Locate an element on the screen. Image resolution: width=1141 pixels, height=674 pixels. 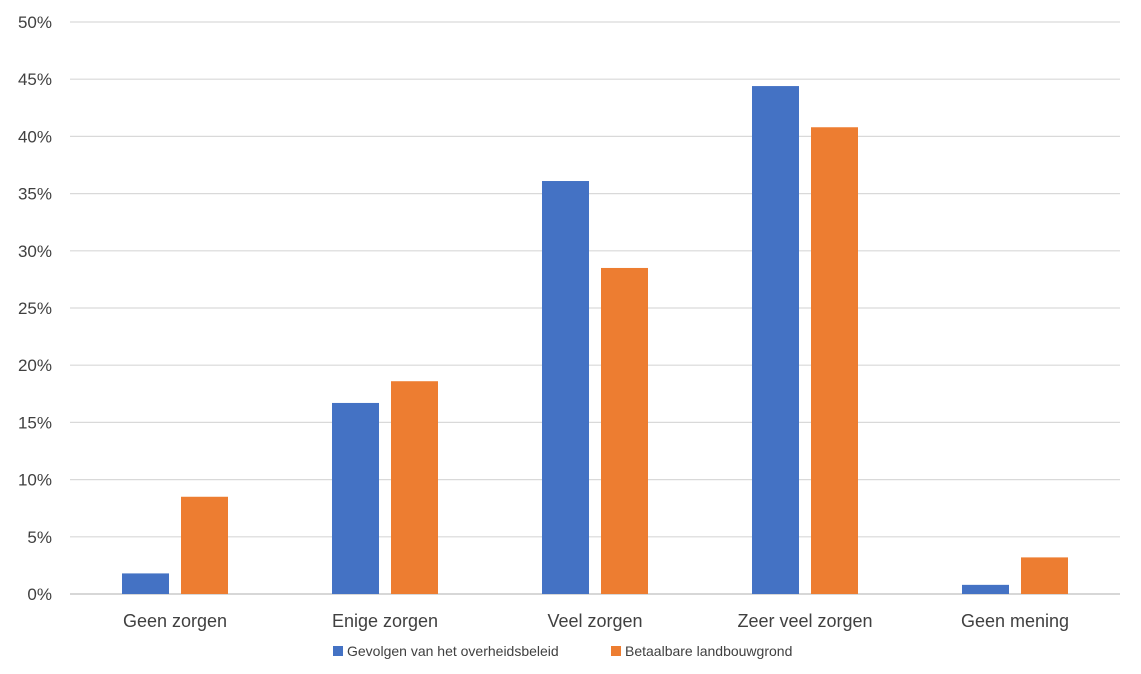
y-axis-ticks: 0% 5% 10% 15% 20% 25% 30% 35% 40% 45% 50% is located at coordinates (35, 308).